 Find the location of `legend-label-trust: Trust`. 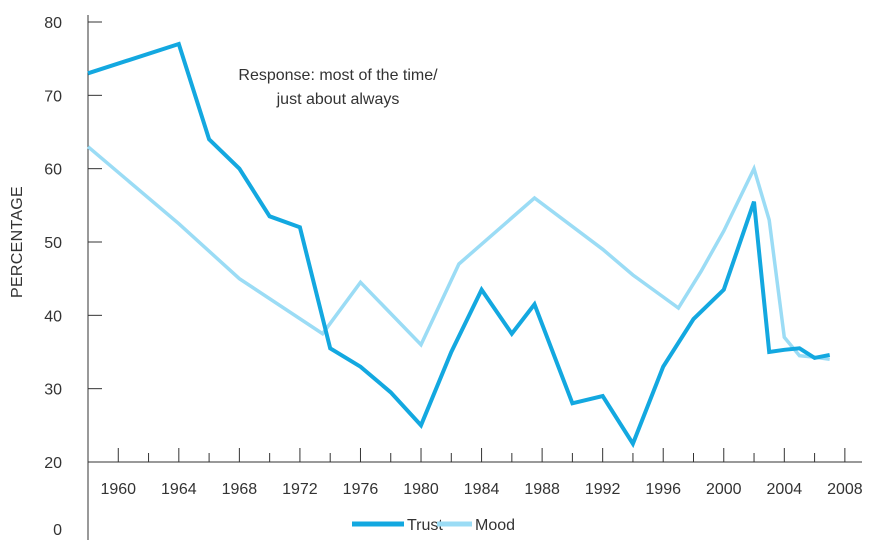

legend-label-trust: Trust is located at coordinates (425, 525).